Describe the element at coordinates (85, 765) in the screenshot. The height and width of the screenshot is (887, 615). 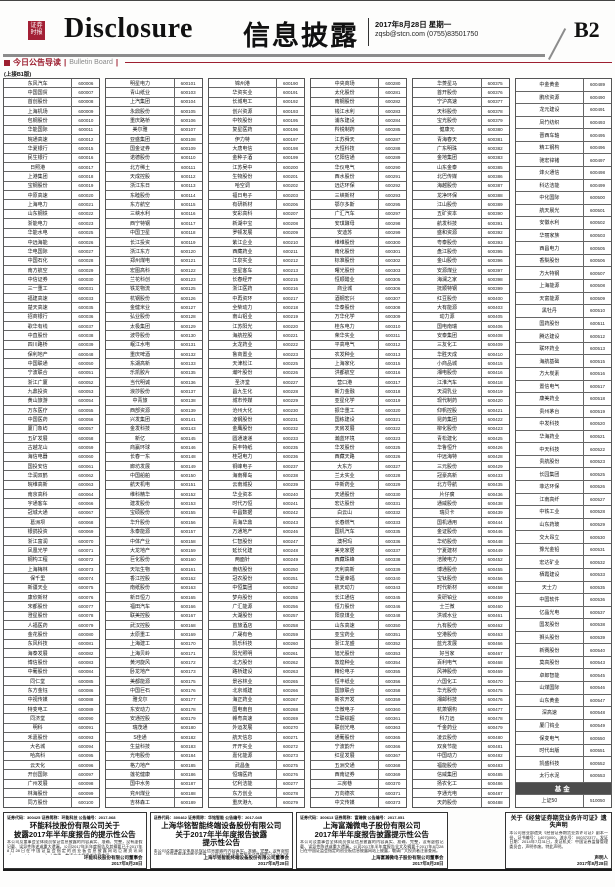
I see `stock-code: 600096` at that location.